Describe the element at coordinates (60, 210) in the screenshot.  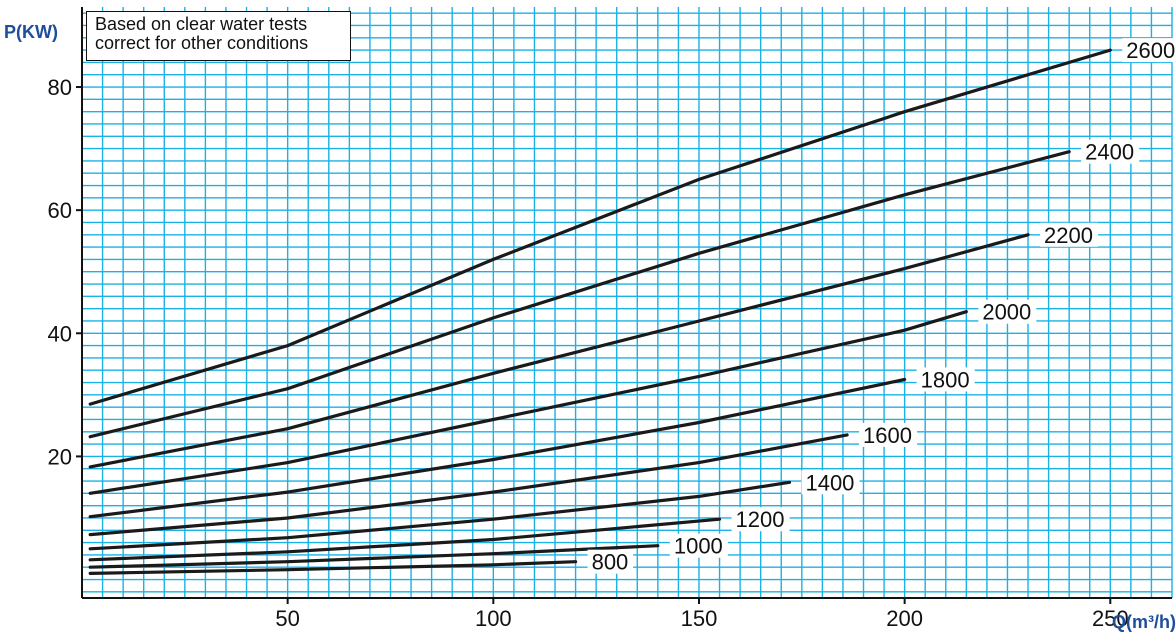
I see `y-tick-label: 60` at that location.